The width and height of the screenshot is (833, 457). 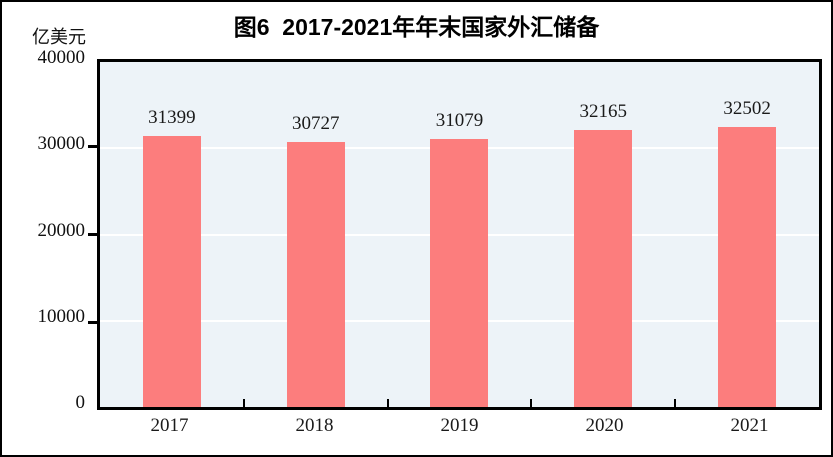 I want to click on bar-slot: 31399, so click(x=172, y=234).